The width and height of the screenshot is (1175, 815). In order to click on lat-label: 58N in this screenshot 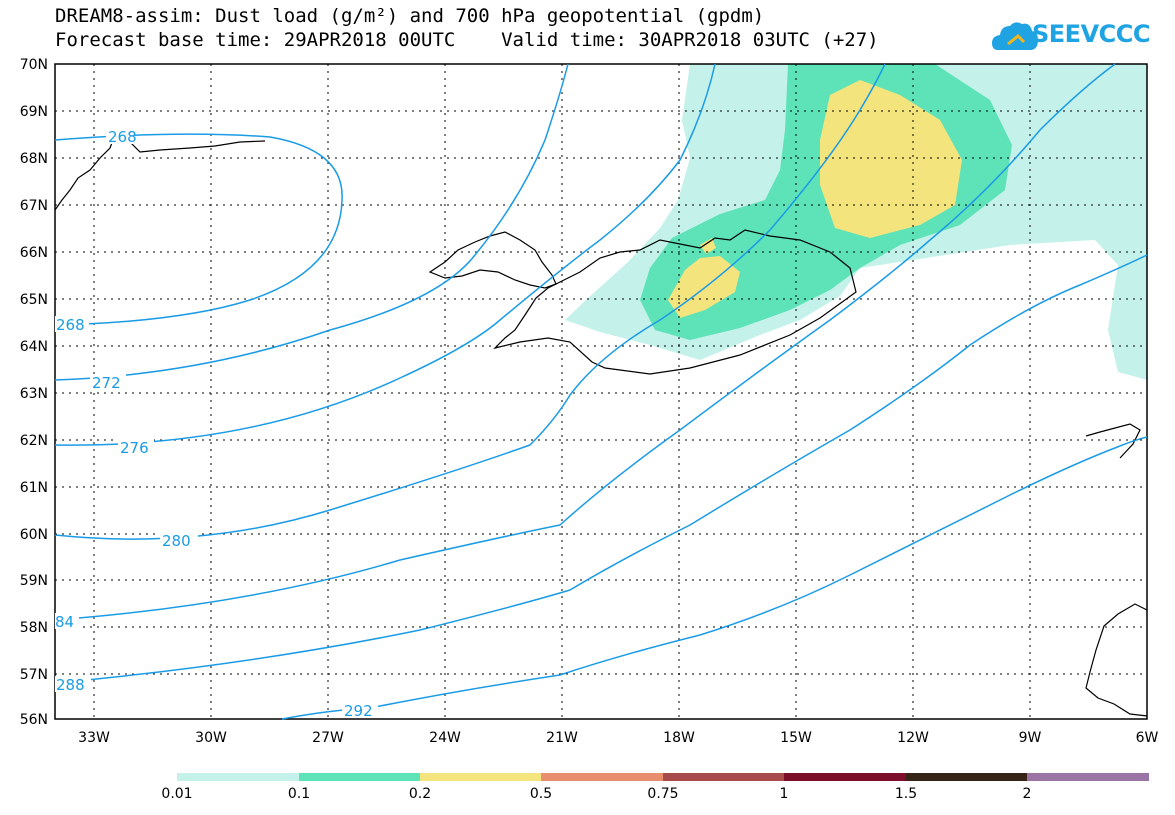, I will do `click(34, 628)`.